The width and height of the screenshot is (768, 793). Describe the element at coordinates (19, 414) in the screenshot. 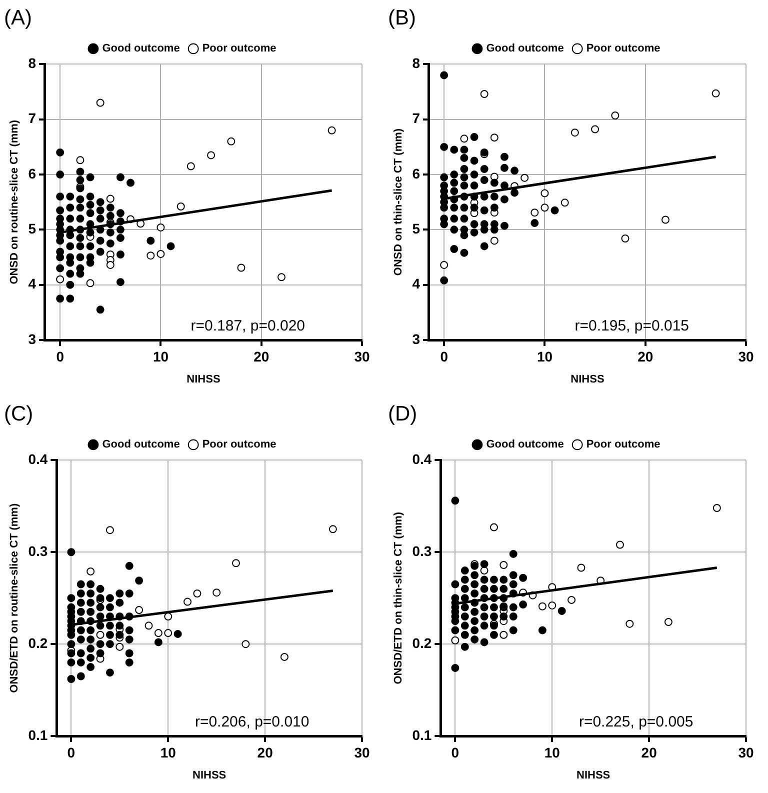

I see `chart-title: (C)` at that location.